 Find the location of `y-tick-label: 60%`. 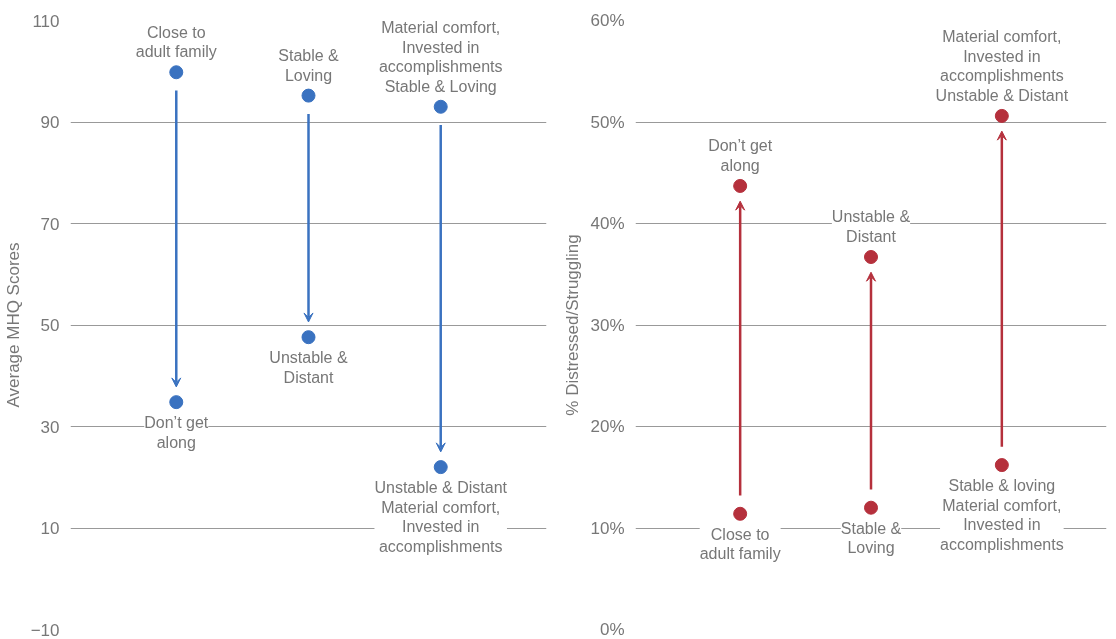

y-tick-label: 60% is located at coordinates (607, 20).